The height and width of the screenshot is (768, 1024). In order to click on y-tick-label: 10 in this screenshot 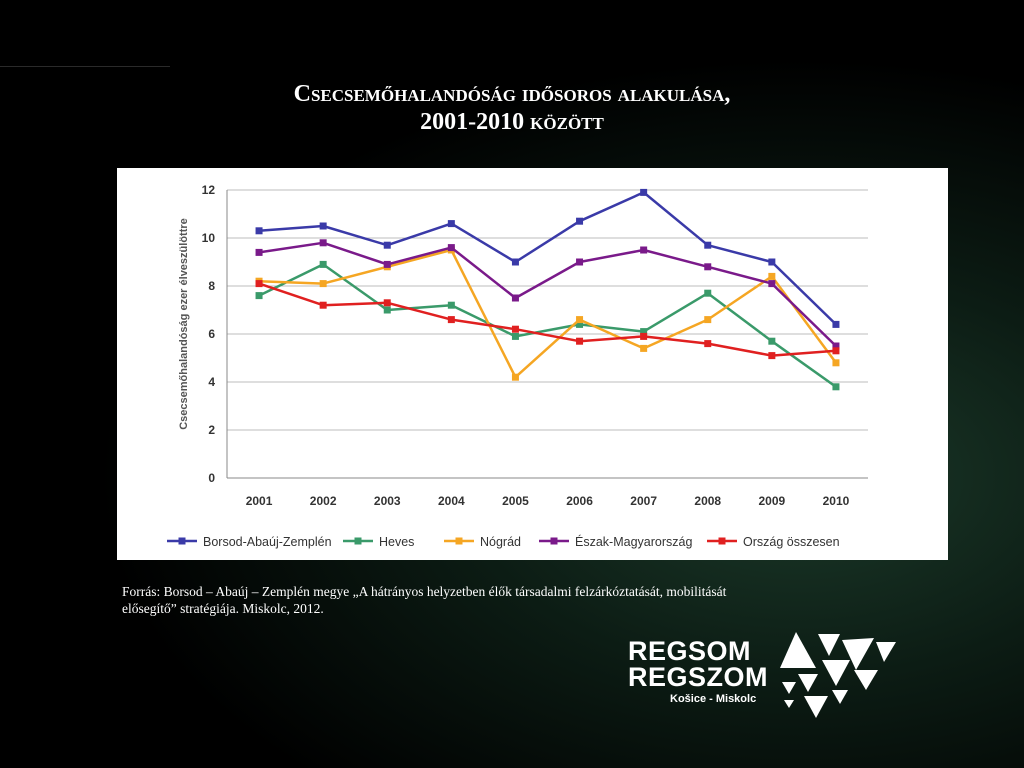, I will do `click(209, 238)`.